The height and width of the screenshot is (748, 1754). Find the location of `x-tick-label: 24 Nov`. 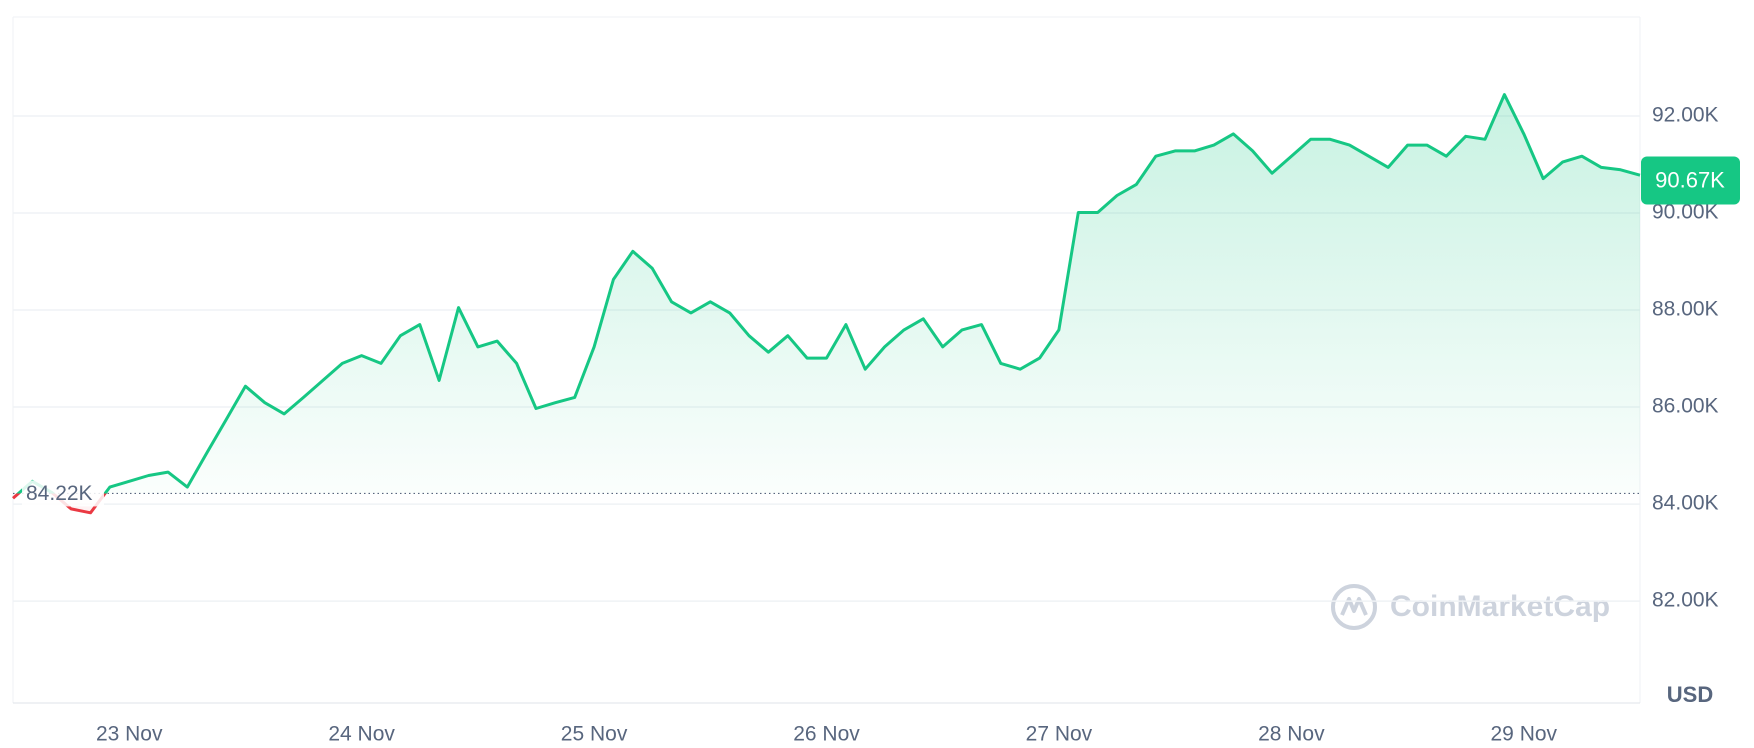

x-tick-label: 24 Nov is located at coordinates (361, 734).